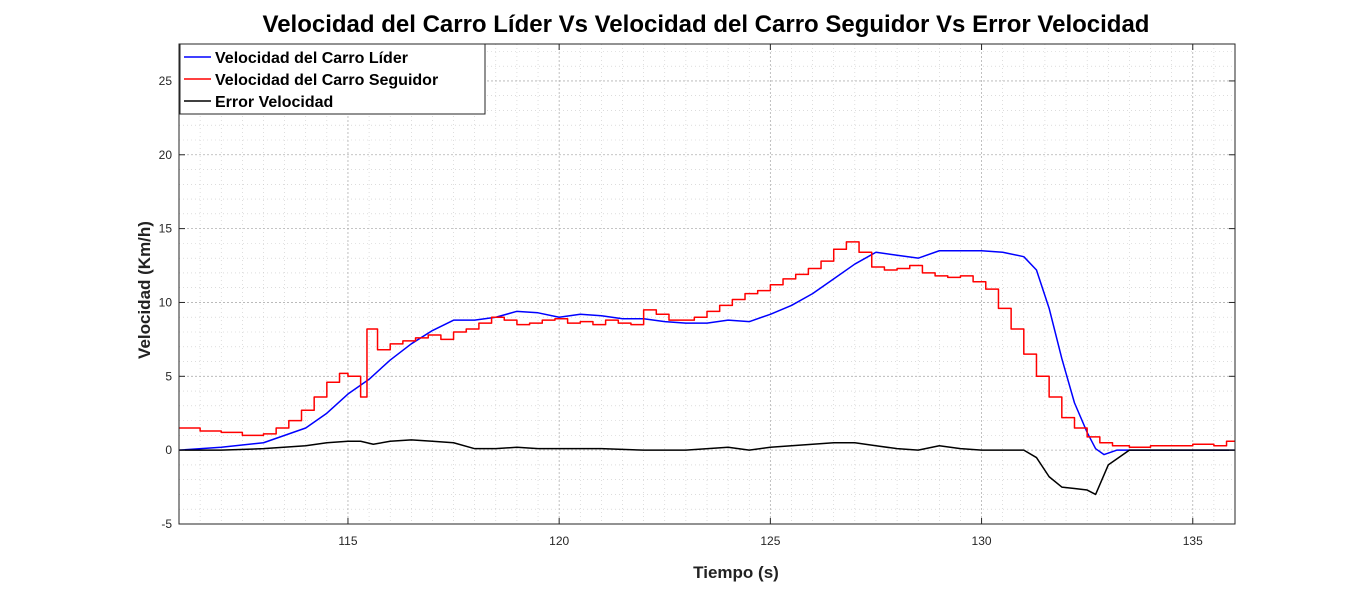 This screenshot has height=604, width=1366. What do you see at coordinates (326, 80) in the screenshot?
I see `legend-label-seguidor: Velocidad del Carro Seguidor` at bounding box center [326, 80].